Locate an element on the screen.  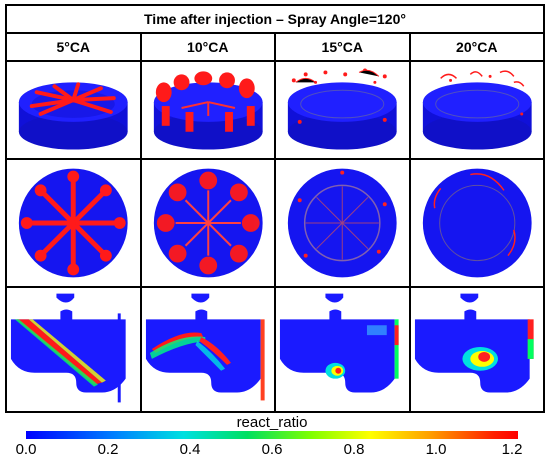
colorbar-tick: 0.0 is located at coordinates (26, 449).